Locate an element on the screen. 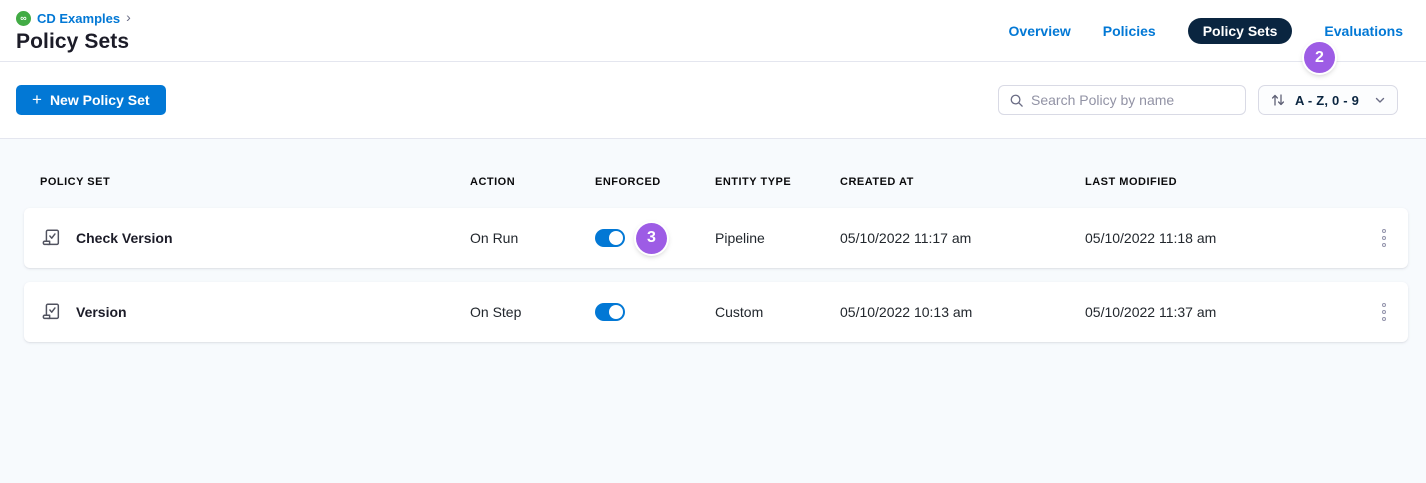 This screenshot has width=1426, height=483. cd-module-icon: ∞ is located at coordinates (23, 18).